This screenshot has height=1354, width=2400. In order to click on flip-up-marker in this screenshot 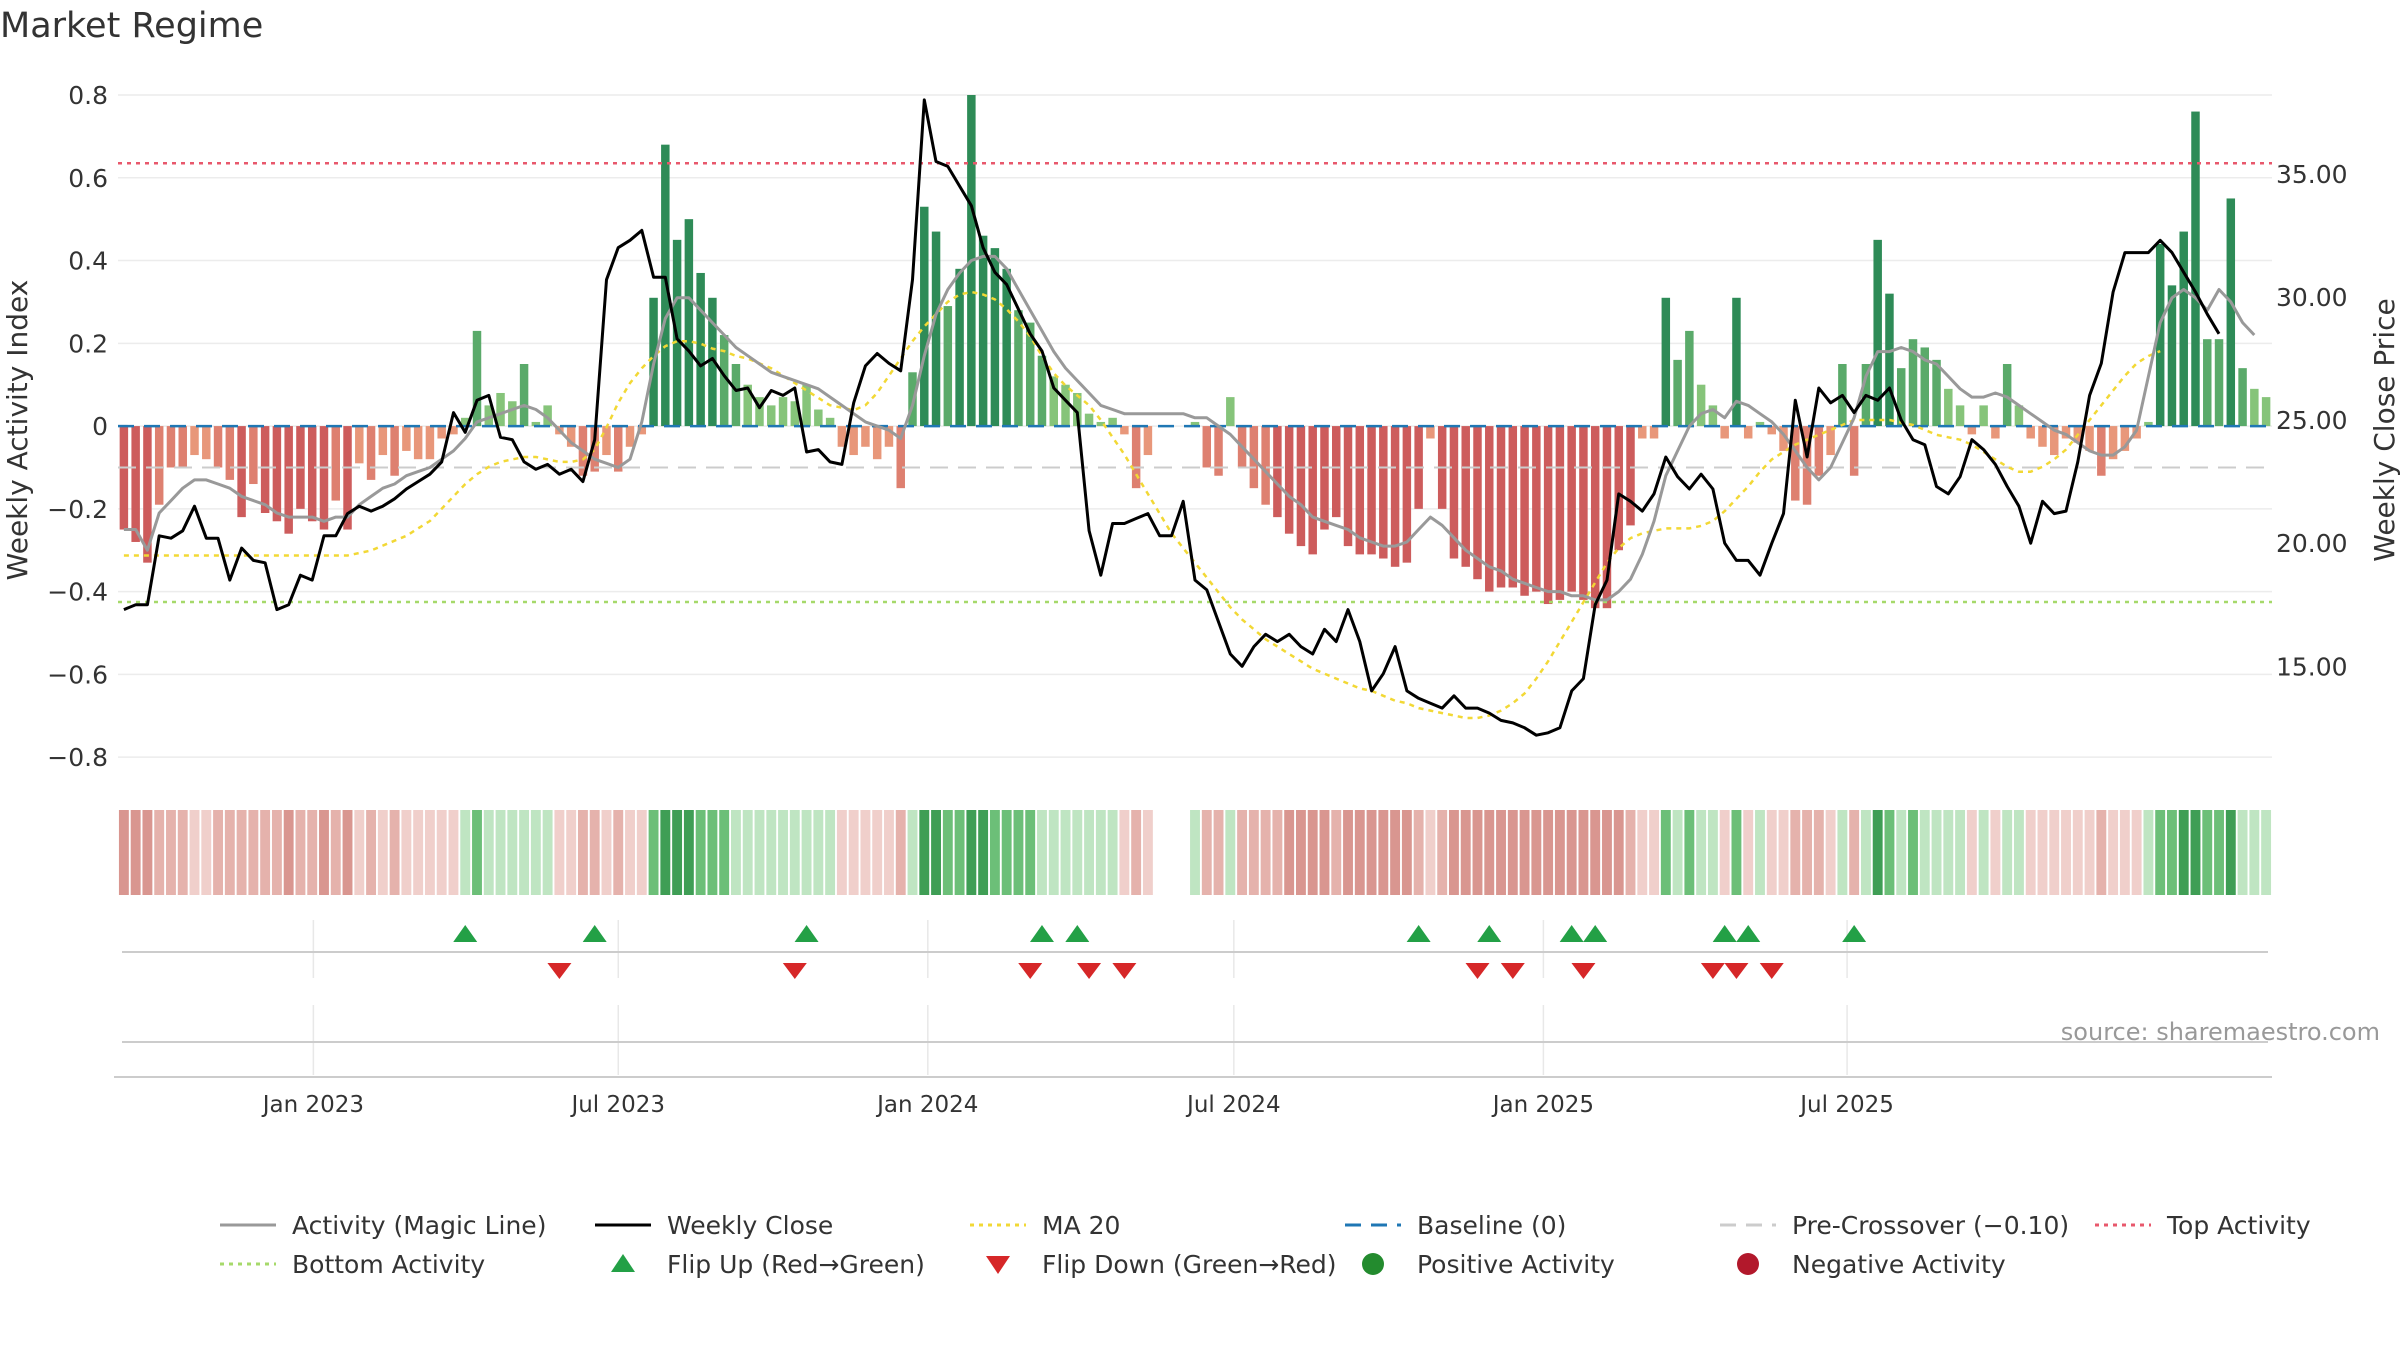, I will do `click(1724, 933)`.